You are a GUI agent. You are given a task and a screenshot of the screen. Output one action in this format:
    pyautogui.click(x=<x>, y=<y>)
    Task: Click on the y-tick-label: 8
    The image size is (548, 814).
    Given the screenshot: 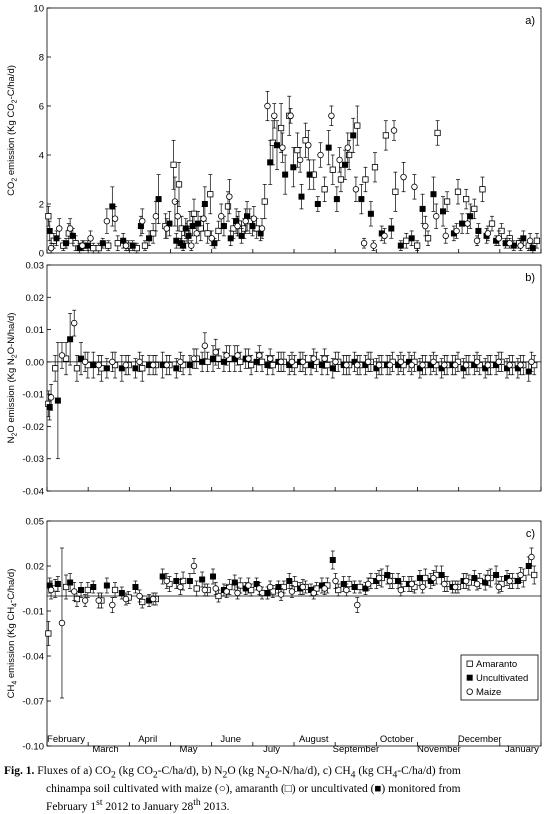 What is the action you would take?
    pyautogui.click(x=41, y=58)
    